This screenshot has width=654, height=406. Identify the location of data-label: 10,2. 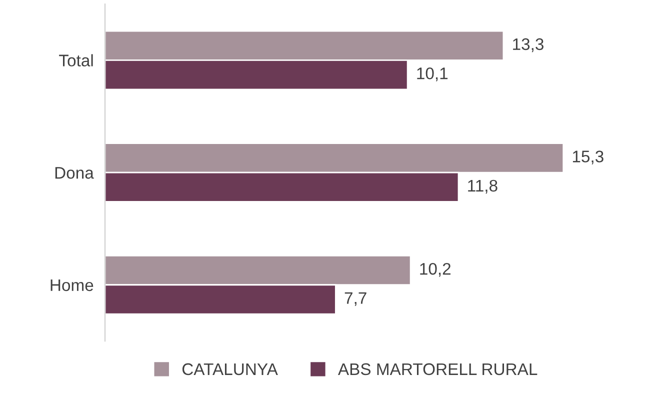
(435, 269).